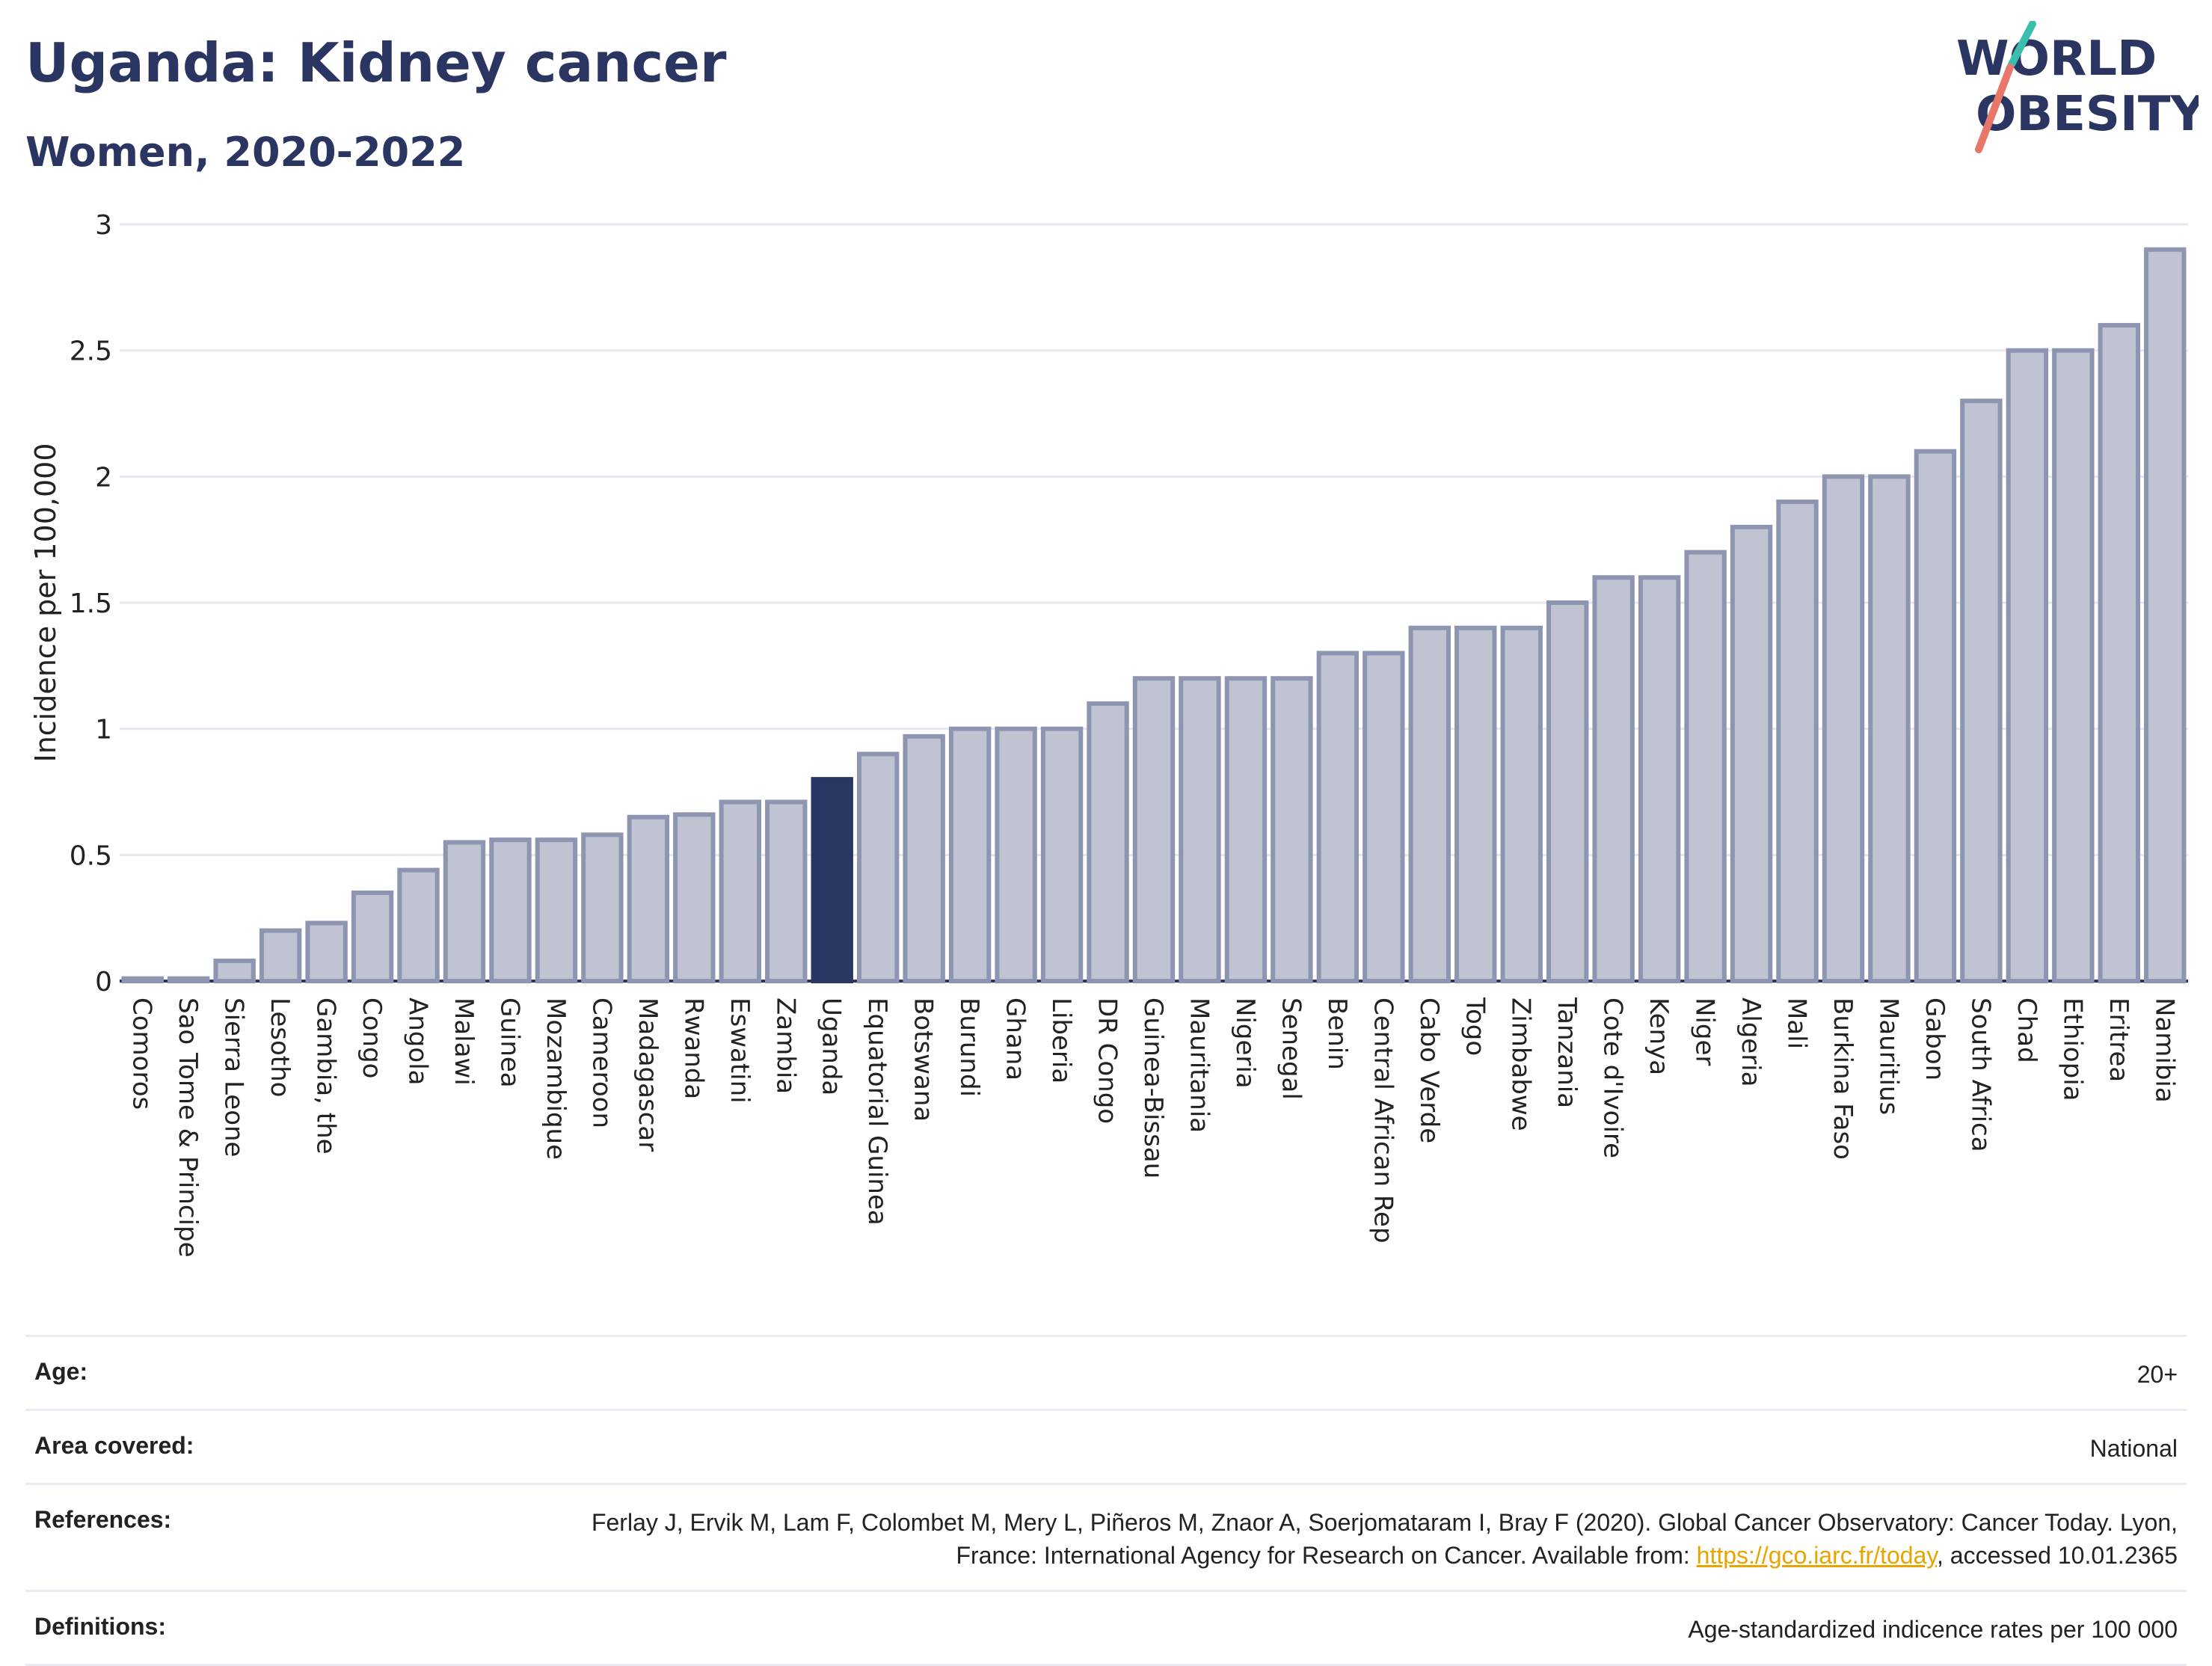  I want to click on x-tick-label: Eswatini, so click(740, 1051).